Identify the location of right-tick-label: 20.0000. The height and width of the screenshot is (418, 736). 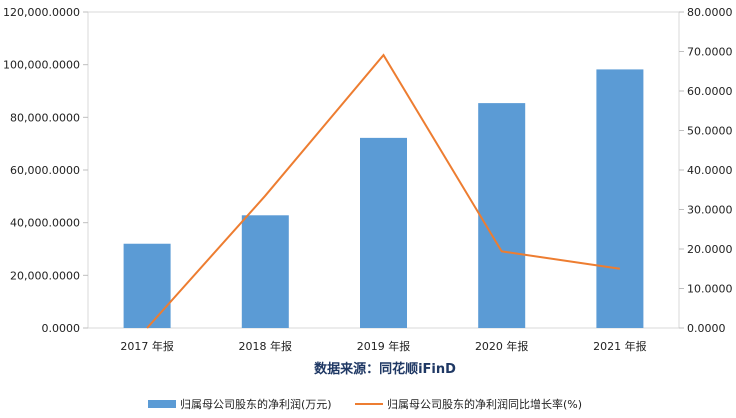
(710, 249).